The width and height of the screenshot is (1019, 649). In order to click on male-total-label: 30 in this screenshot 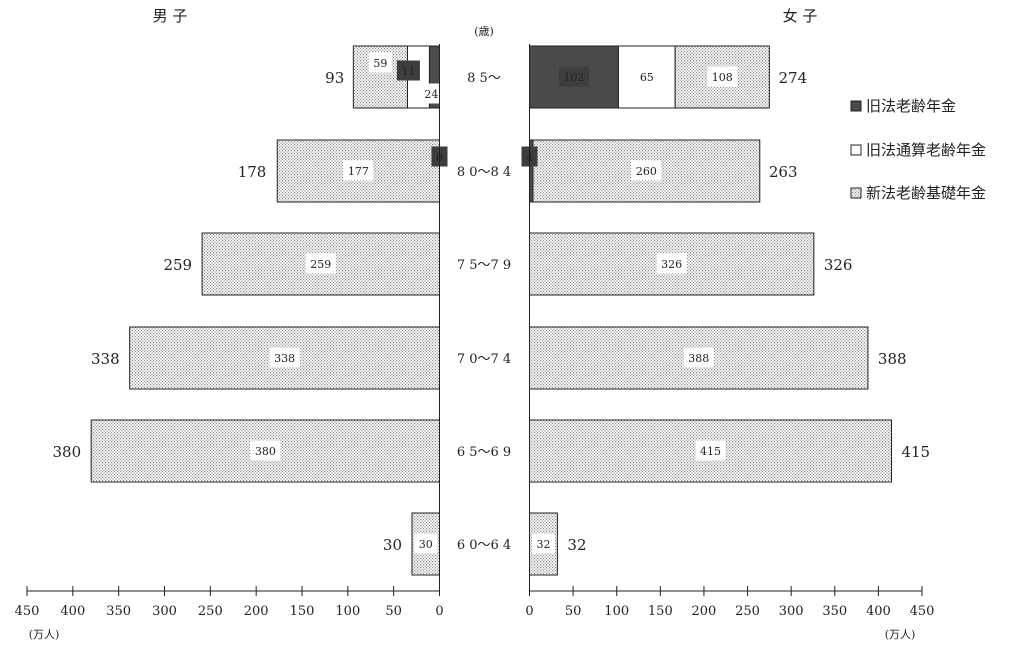, I will do `click(392, 545)`.